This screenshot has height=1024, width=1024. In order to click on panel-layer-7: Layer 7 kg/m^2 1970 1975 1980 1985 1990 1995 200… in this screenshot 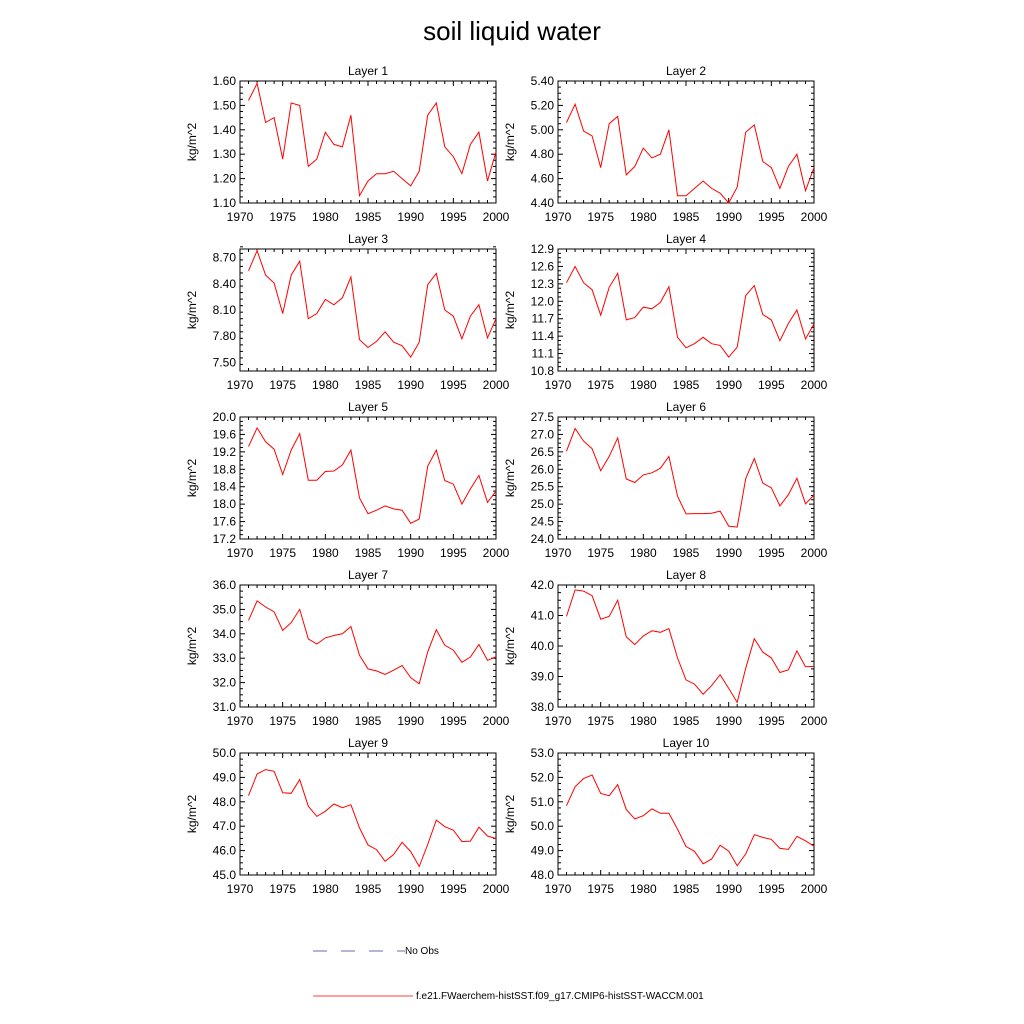, I will do `click(347, 648)`.